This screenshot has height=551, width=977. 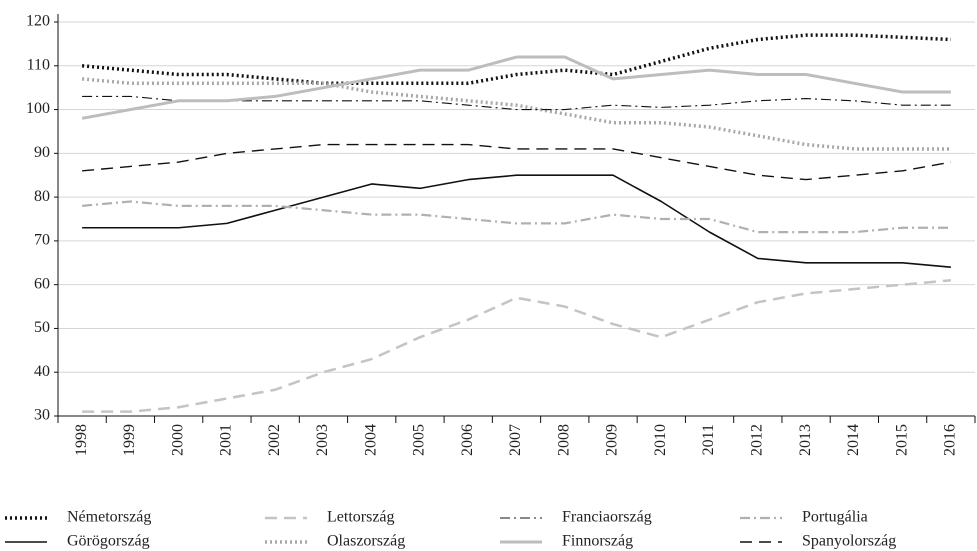 I want to click on x-tick-label: 2005, so click(x=419, y=440).